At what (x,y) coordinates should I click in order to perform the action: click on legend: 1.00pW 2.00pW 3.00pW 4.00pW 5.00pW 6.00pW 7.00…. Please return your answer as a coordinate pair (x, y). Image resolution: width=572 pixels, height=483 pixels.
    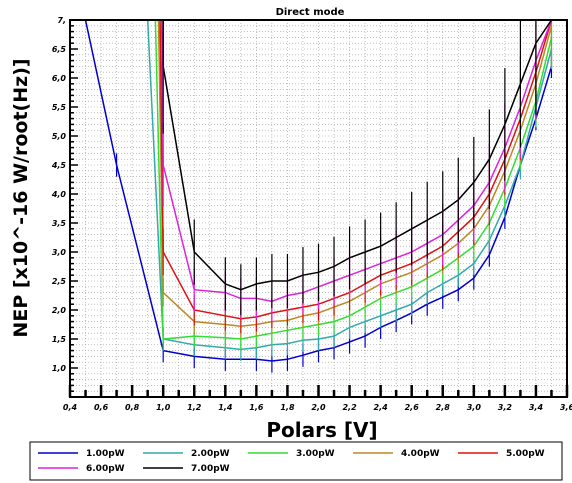
    Looking at the image, I should click on (291, 461).